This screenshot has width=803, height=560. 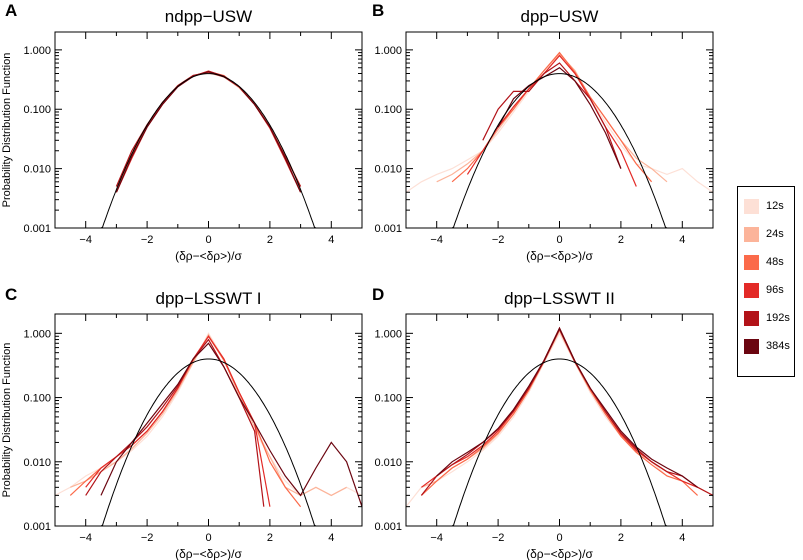 What do you see at coordinates (378, 294) in the screenshot?
I see `panel-letter: D` at bounding box center [378, 294].